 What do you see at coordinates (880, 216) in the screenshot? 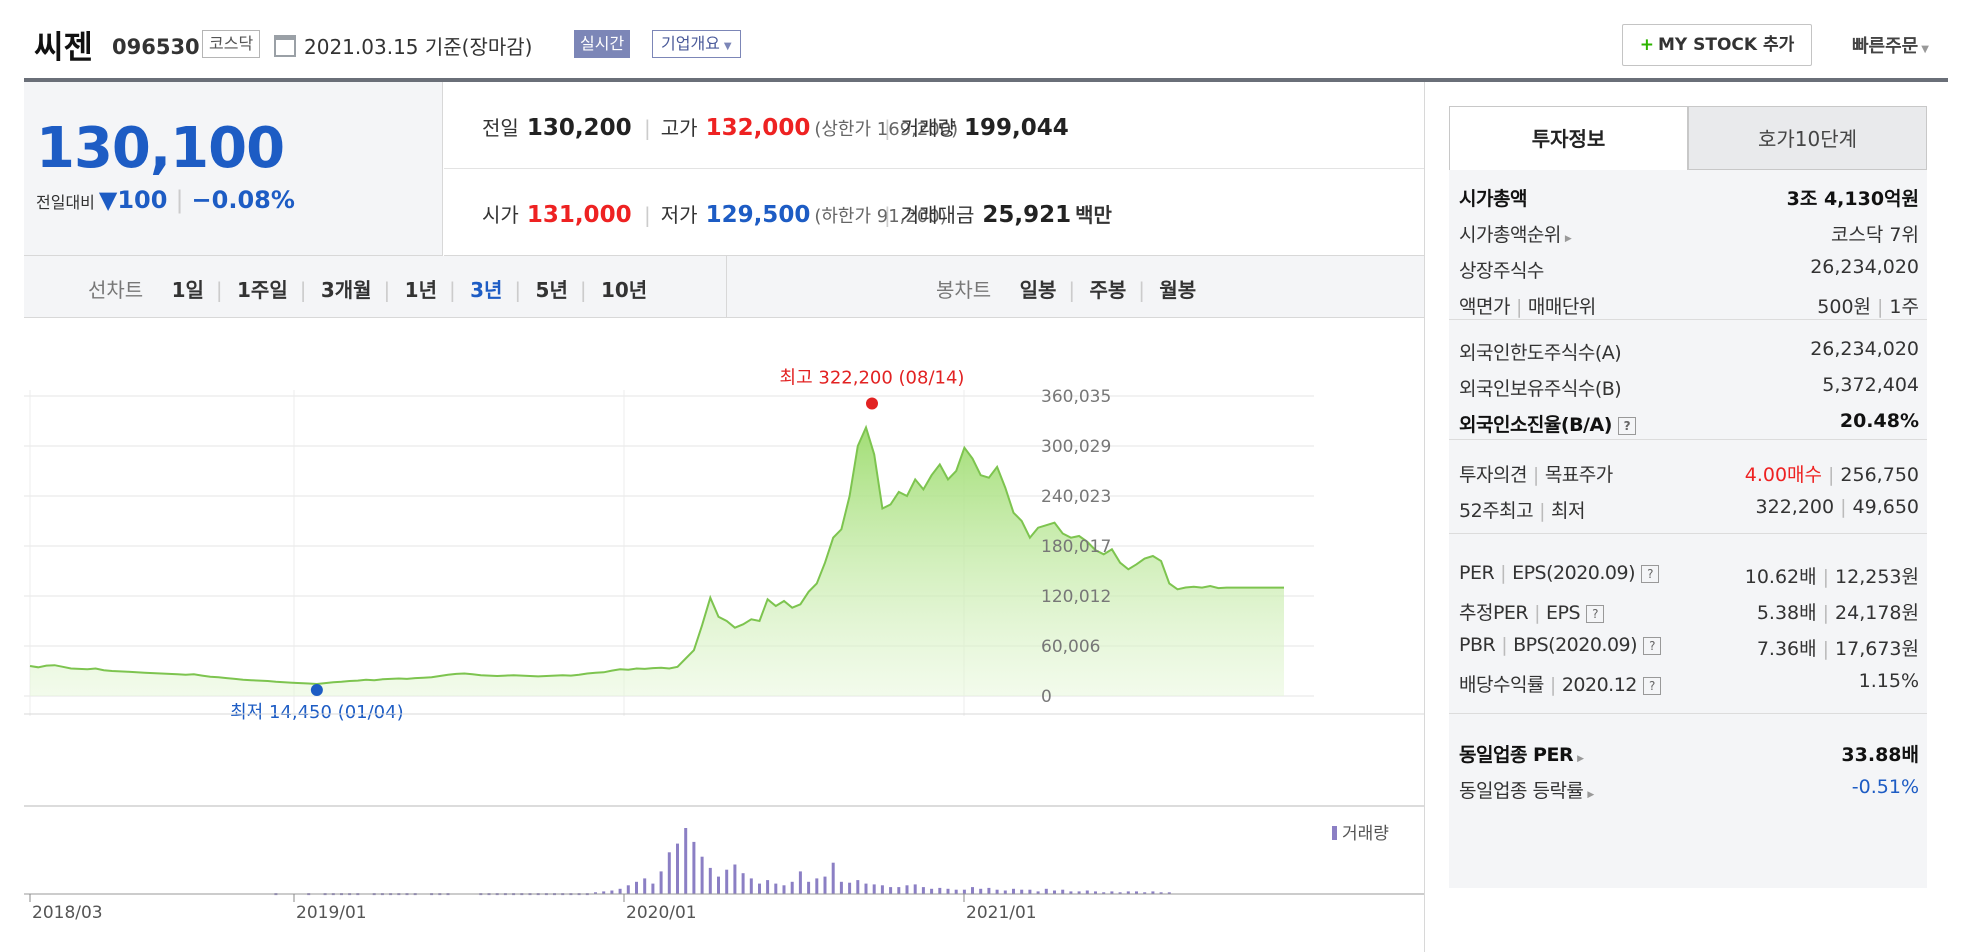
I see `lower-limit: (하한가 91,200)` at bounding box center [880, 216].